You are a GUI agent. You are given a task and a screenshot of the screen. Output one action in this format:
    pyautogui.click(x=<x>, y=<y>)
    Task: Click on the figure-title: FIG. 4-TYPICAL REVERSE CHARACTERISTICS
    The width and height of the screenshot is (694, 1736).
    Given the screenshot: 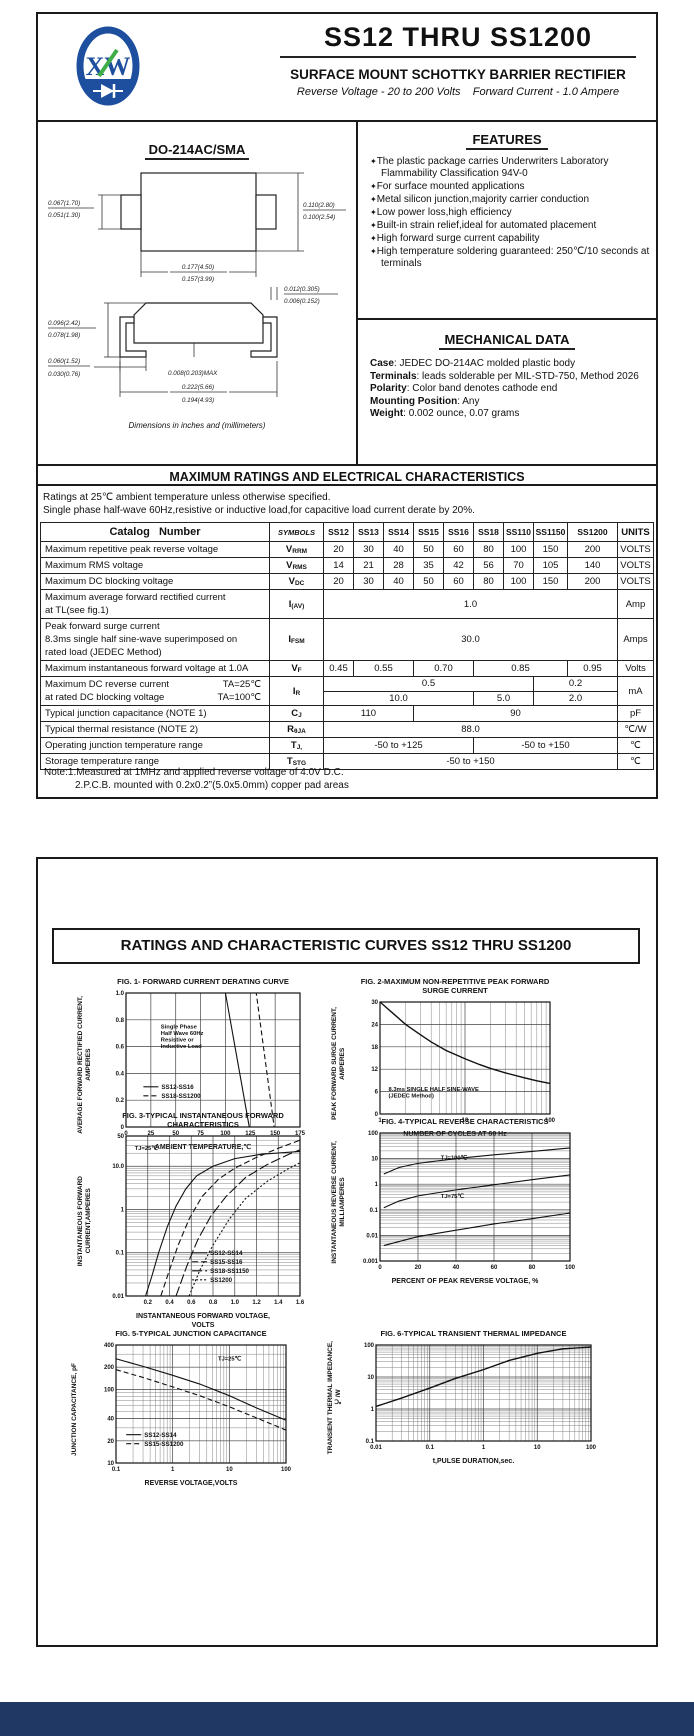 What is the action you would take?
    pyautogui.click(x=465, y=1121)
    